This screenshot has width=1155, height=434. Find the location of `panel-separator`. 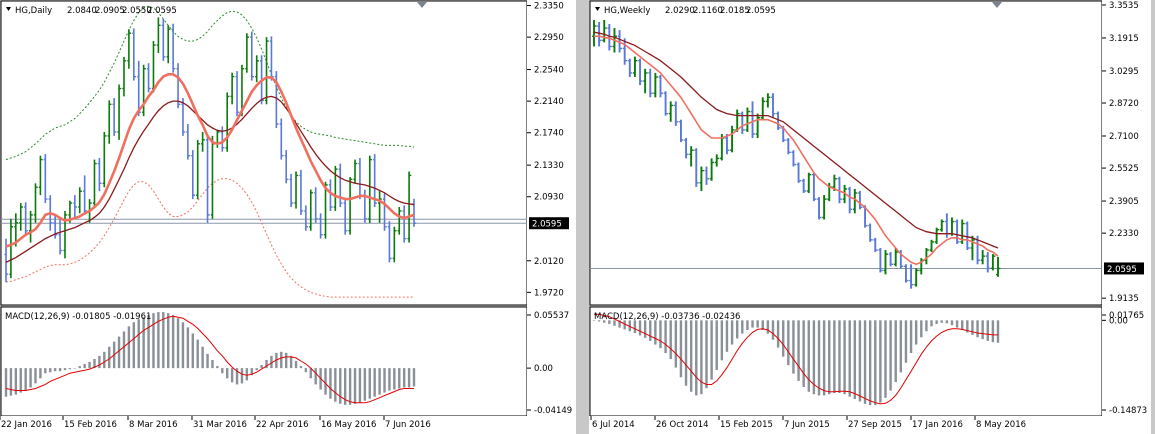

panel-separator is located at coordinates (582, 217).